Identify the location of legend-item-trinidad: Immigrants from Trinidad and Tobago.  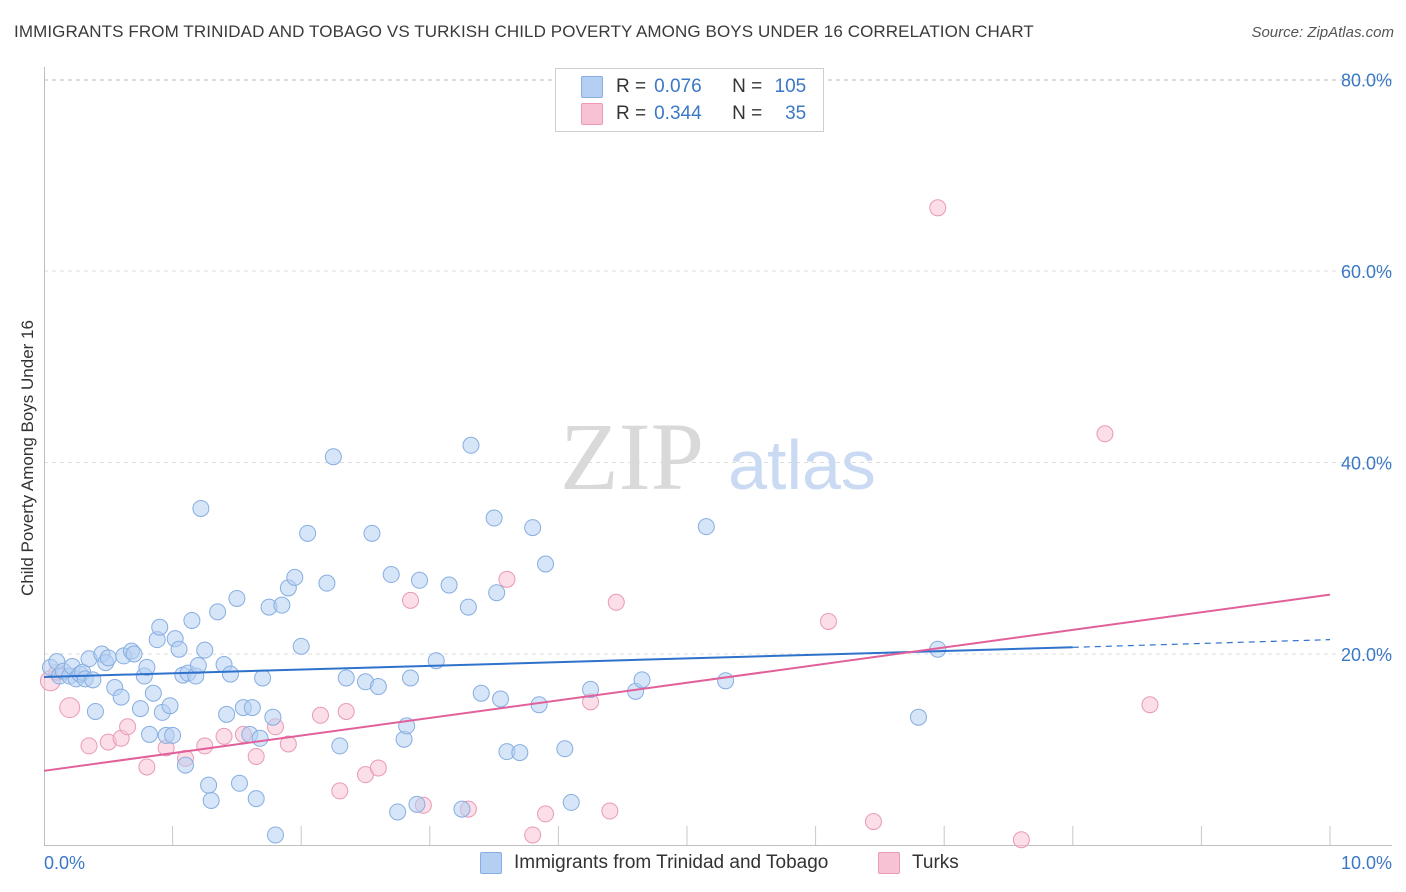
(654, 863).